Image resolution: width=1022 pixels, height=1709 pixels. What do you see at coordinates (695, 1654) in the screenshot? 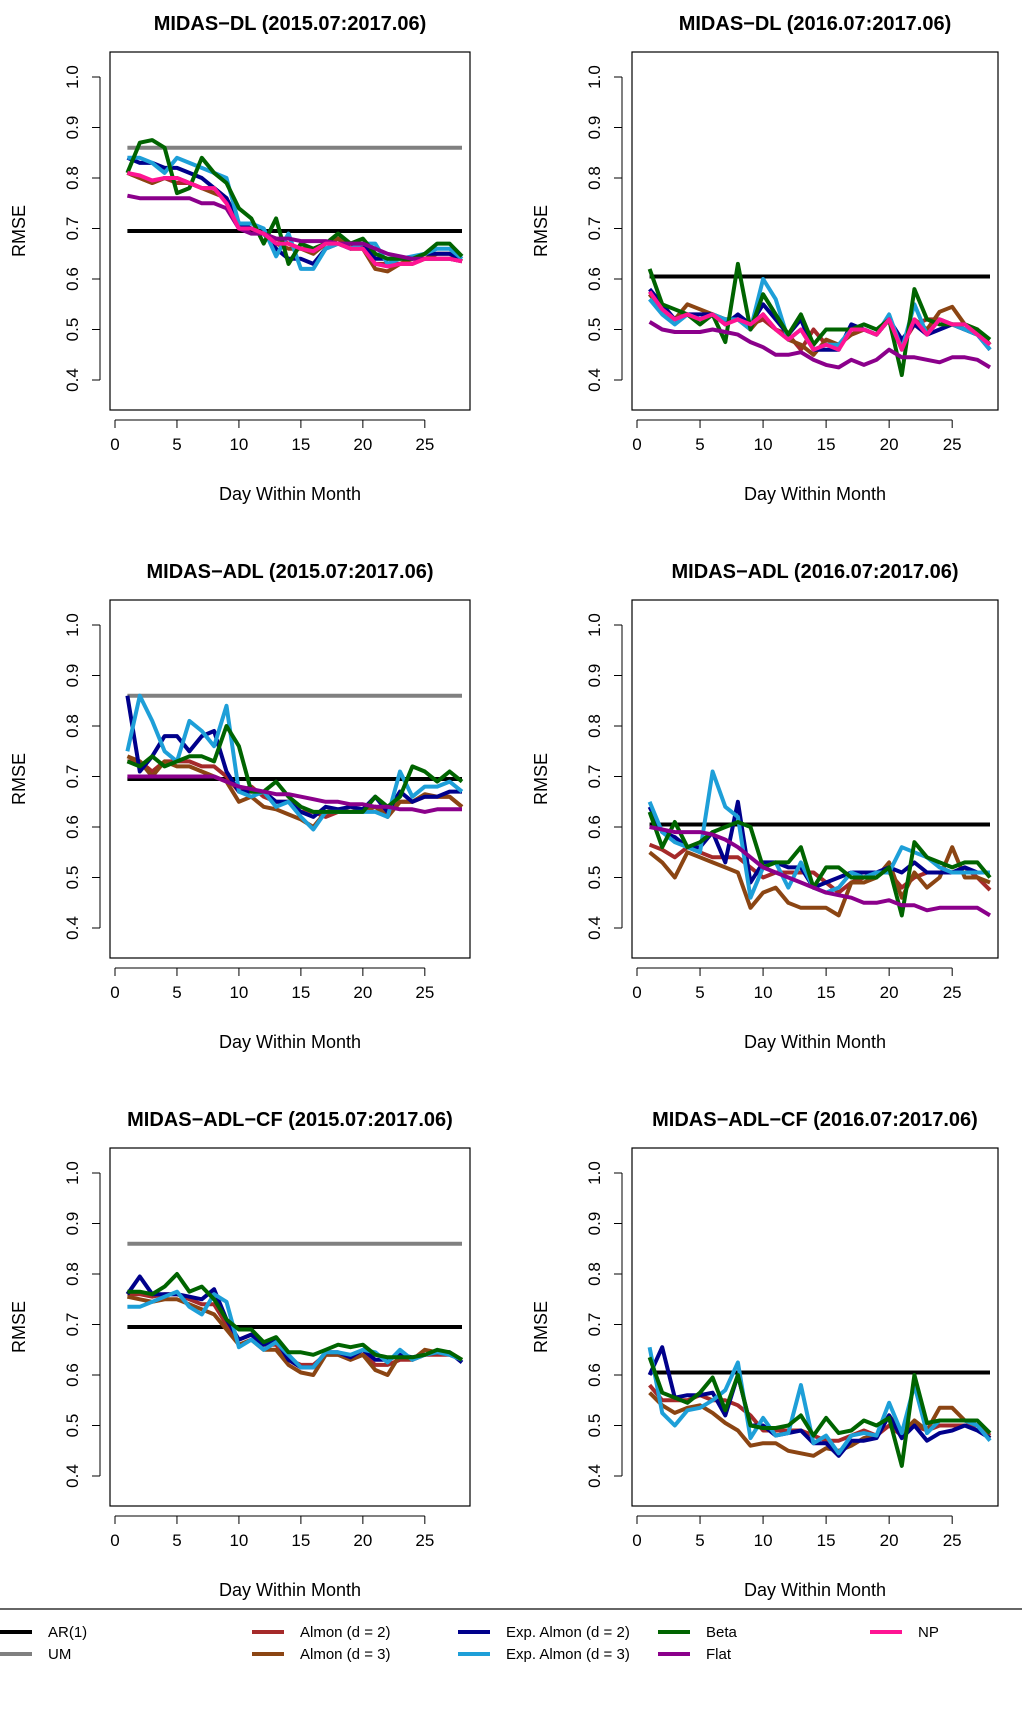
I see `legend-item: Flat` at bounding box center [695, 1654].